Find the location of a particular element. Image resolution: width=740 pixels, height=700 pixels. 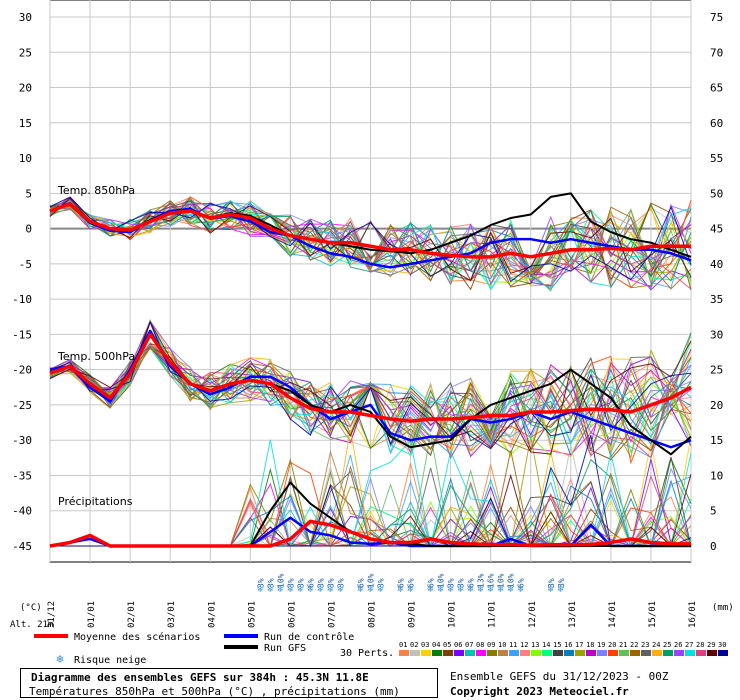

right-tick-label: 50 is located at coordinates (716, 193).